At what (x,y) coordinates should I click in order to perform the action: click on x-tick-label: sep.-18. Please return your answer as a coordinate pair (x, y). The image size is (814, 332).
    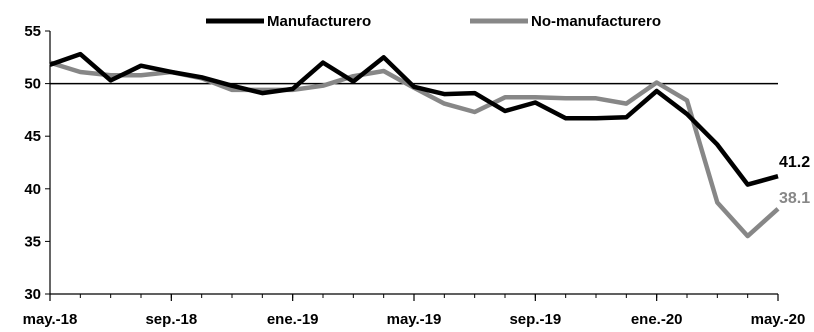
    Looking at the image, I should click on (171, 319).